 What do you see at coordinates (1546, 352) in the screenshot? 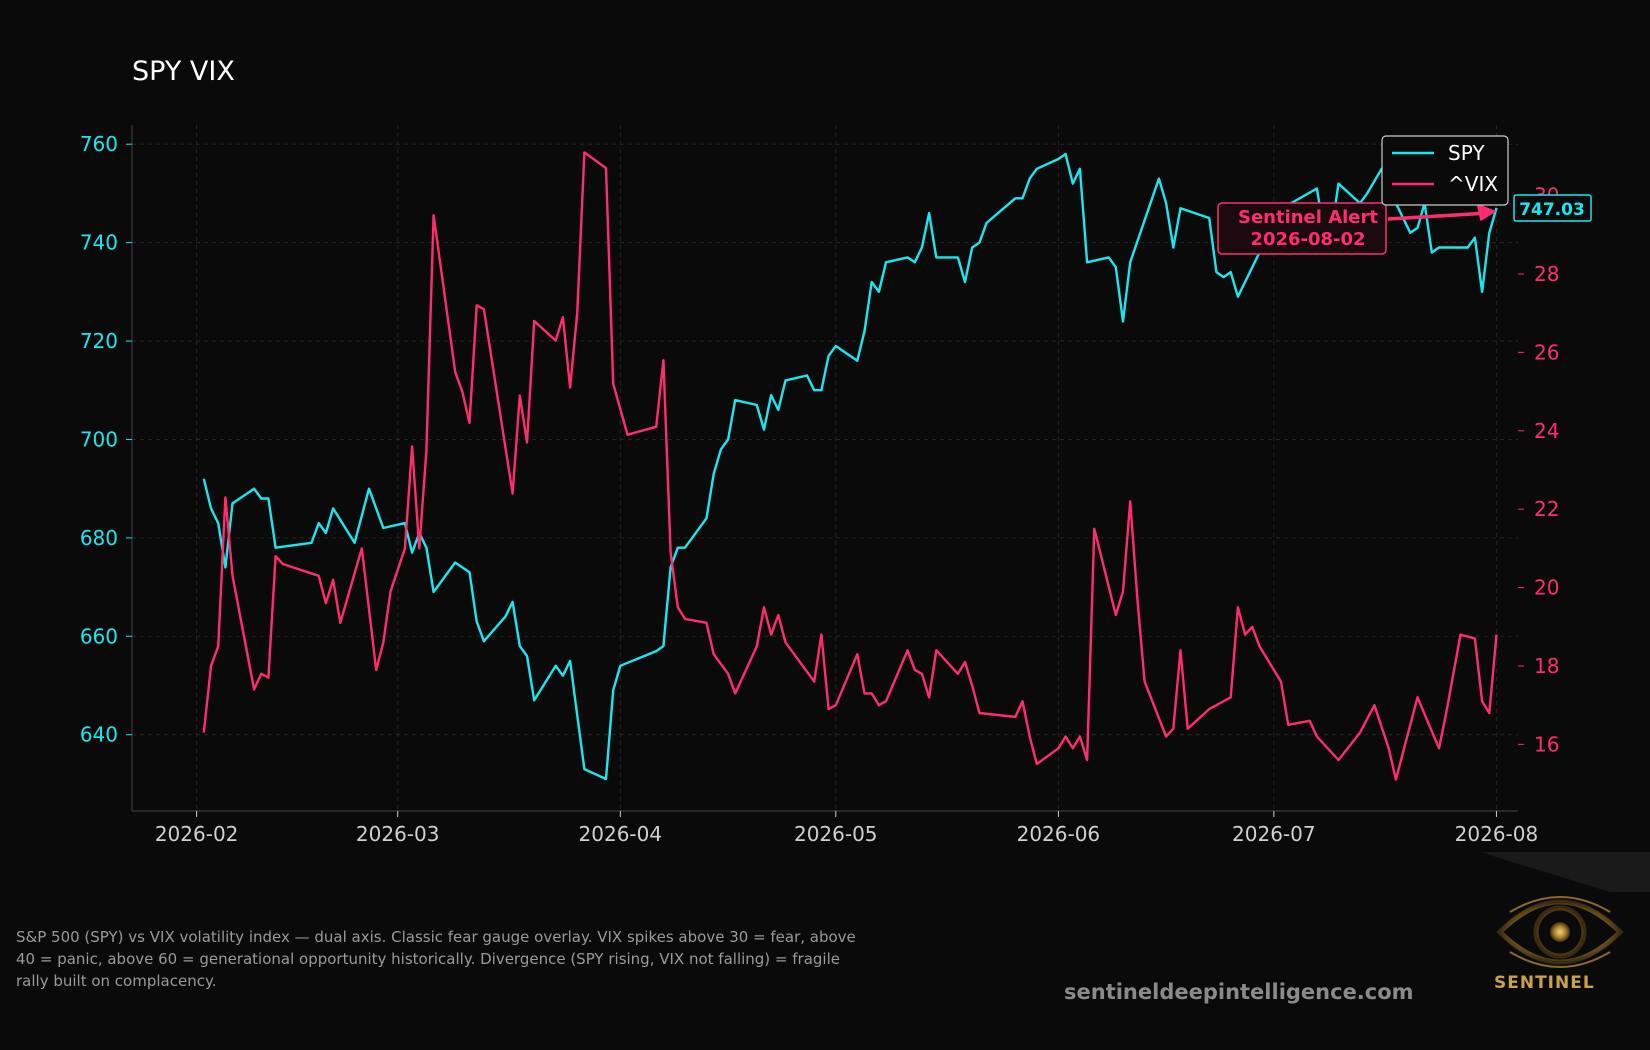
I see `y-right-tick-label: 26` at bounding box center [1546, 352].